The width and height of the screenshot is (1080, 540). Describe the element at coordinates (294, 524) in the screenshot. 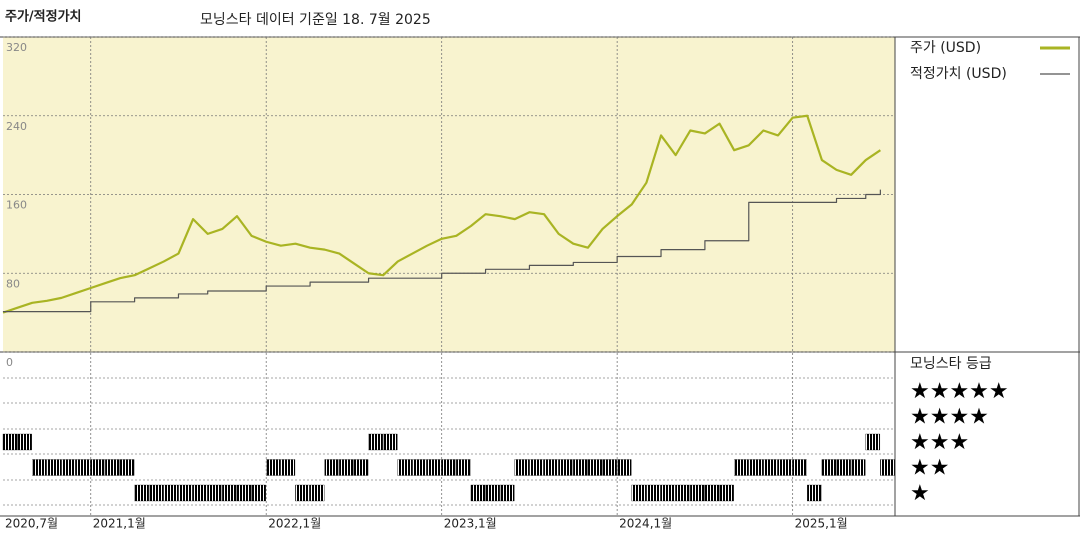

I see `x-tick-label: 2022,1월` at that location.